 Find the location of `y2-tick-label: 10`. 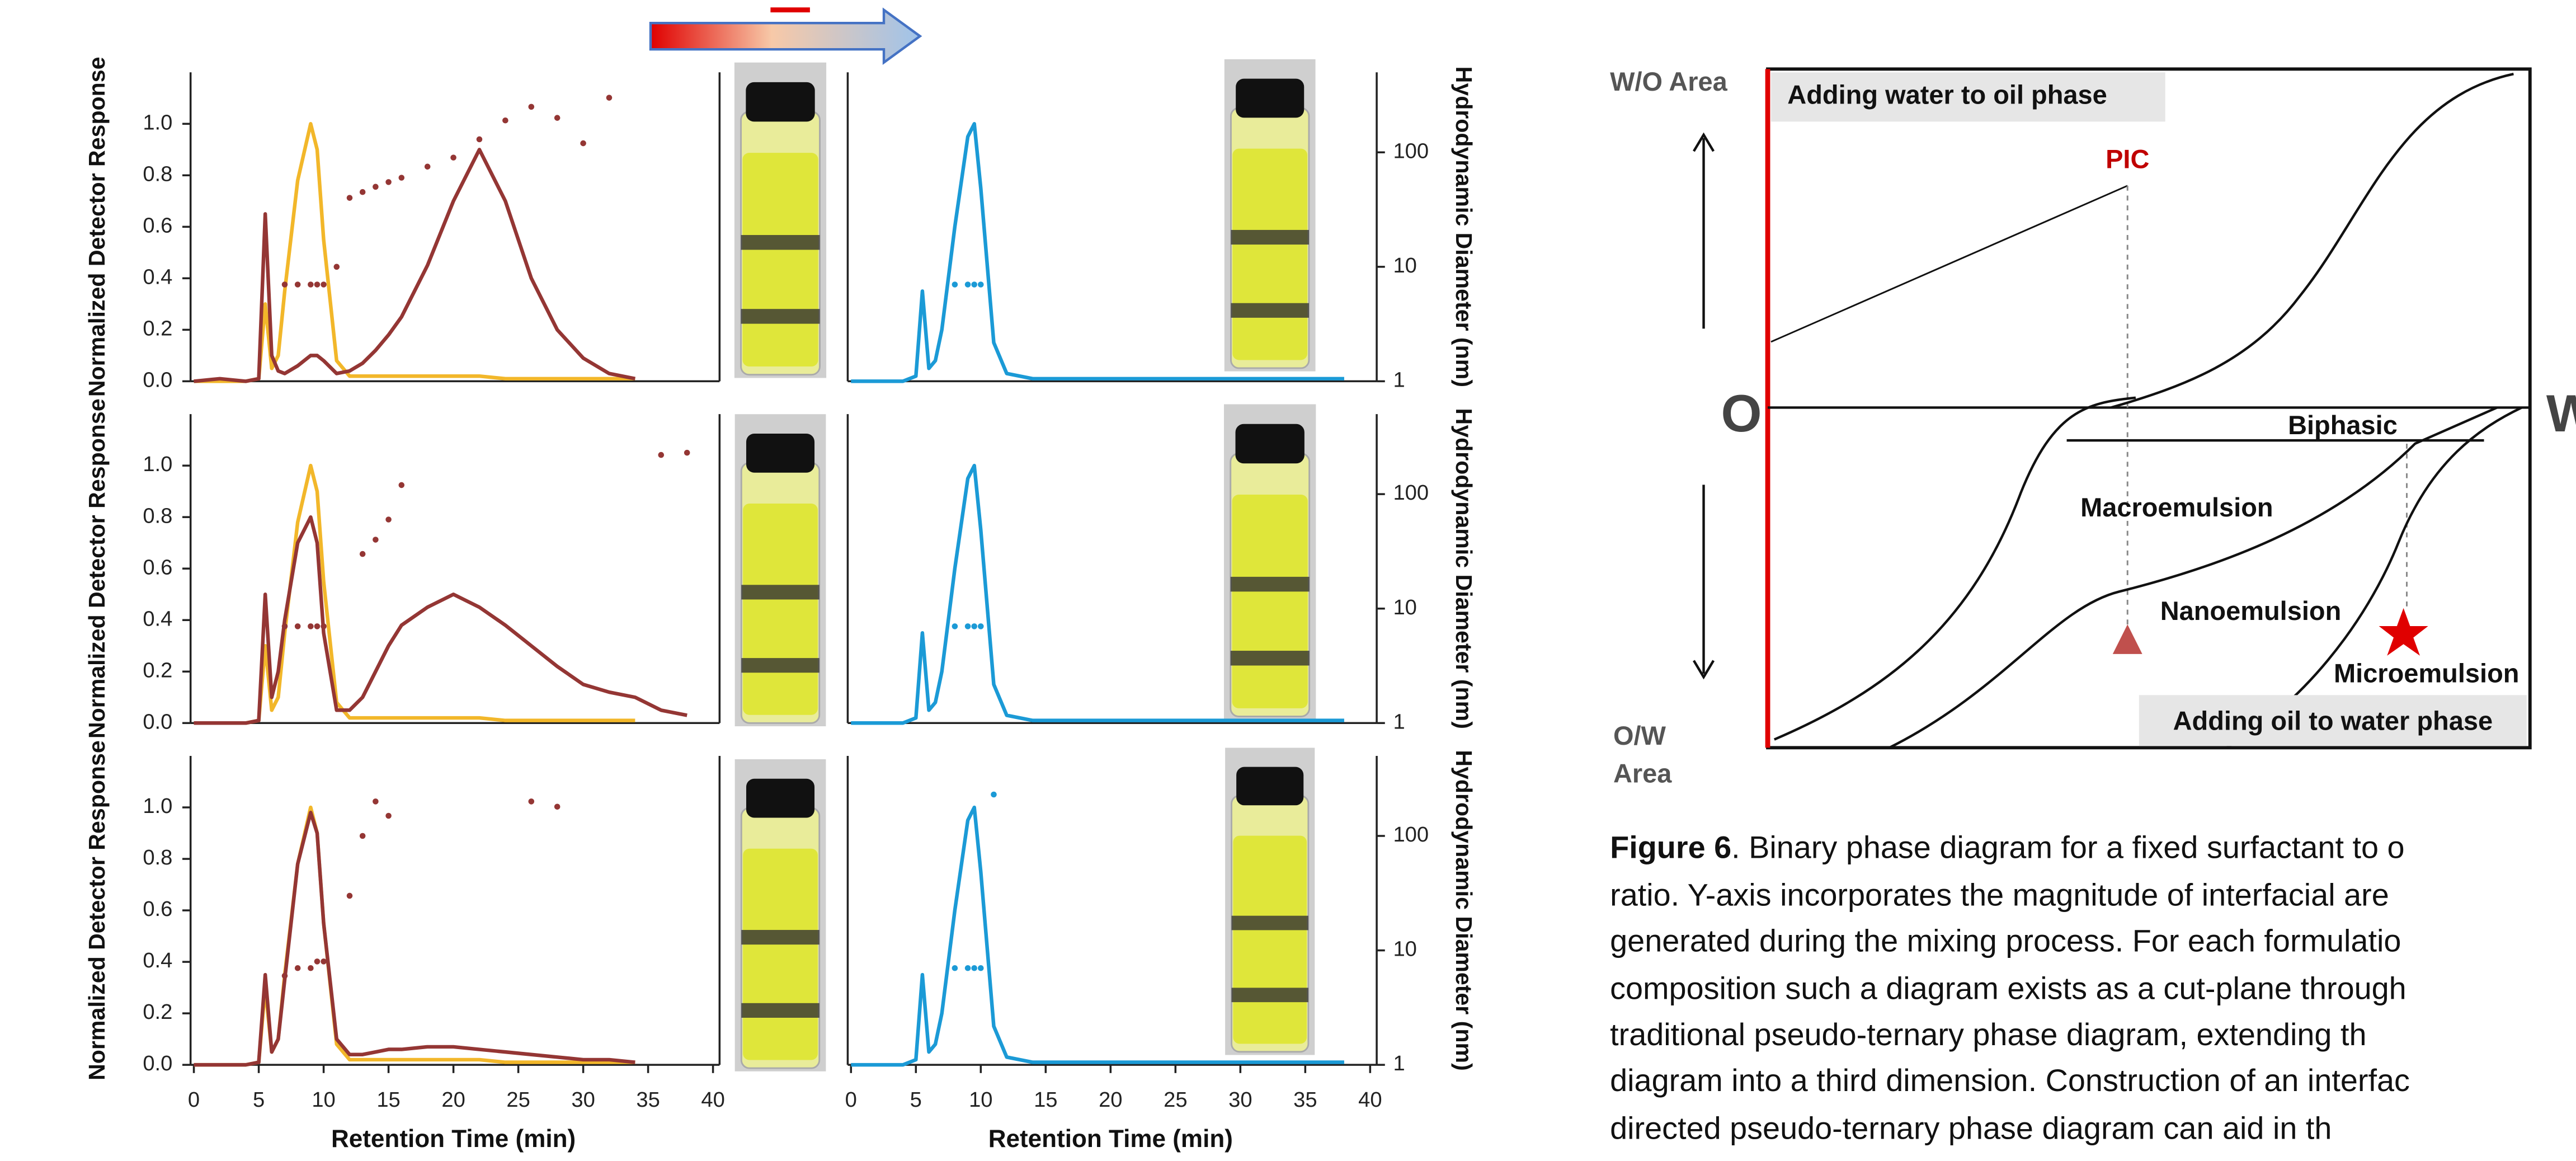

y2-tick-label: 10 is located at coordinates (1404, 607).